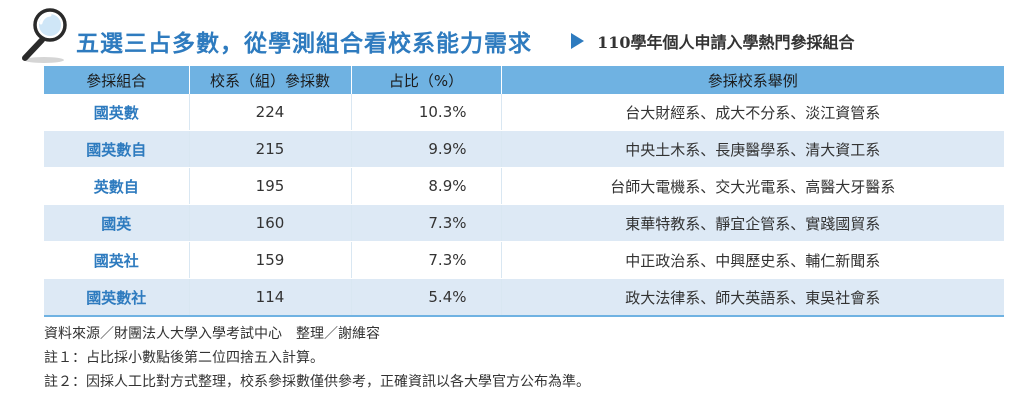 The height and width of the screenshot is (412, 1024). I want to click on subtitle: 110學年個人申請入學熱門參採組合, so click(713, 41).